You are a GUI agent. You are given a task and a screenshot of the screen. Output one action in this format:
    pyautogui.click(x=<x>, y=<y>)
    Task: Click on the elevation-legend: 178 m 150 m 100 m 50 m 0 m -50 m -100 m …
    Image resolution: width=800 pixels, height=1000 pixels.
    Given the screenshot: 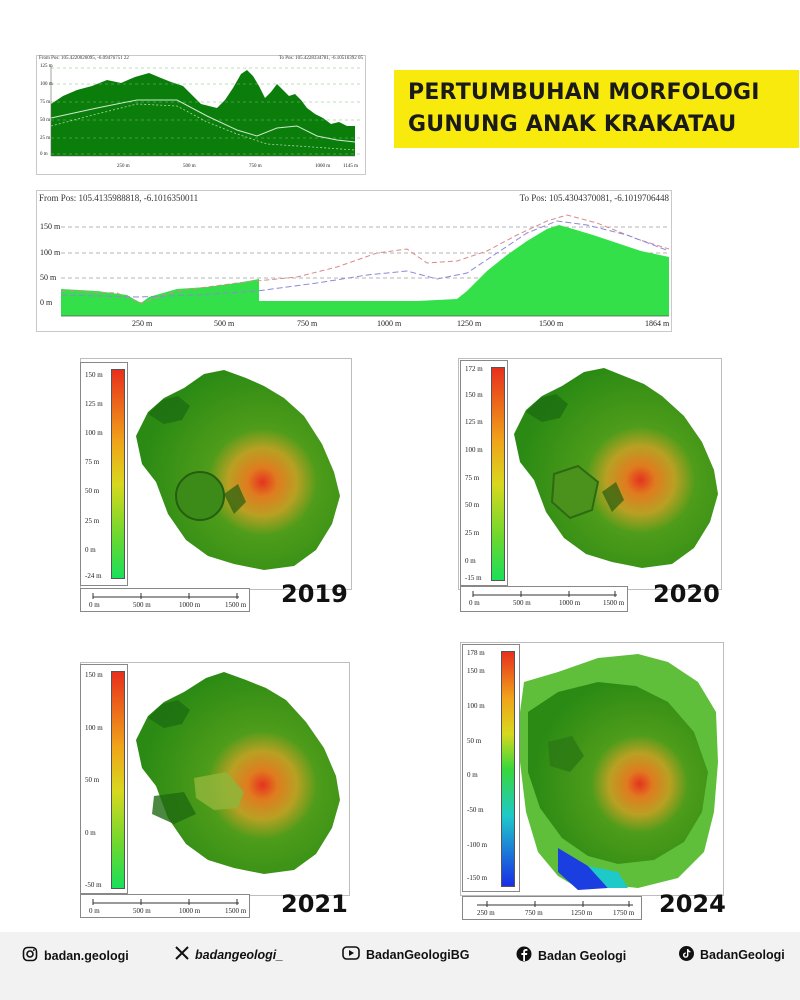 What is the action you would take?
    pyautogui.click(x=491, y=768)
    